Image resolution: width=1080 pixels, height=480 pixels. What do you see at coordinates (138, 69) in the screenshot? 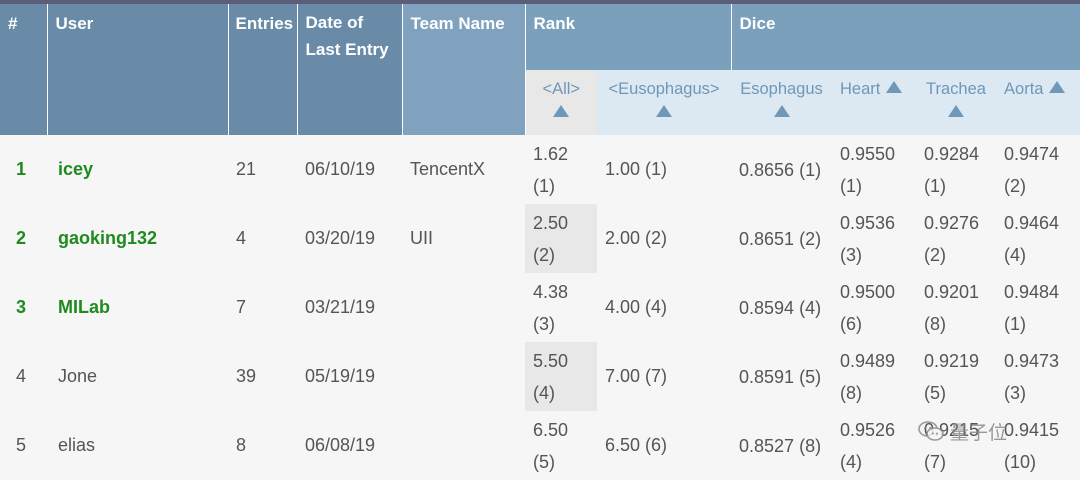
I see `header-user: User` at bounding box center [138, 69].